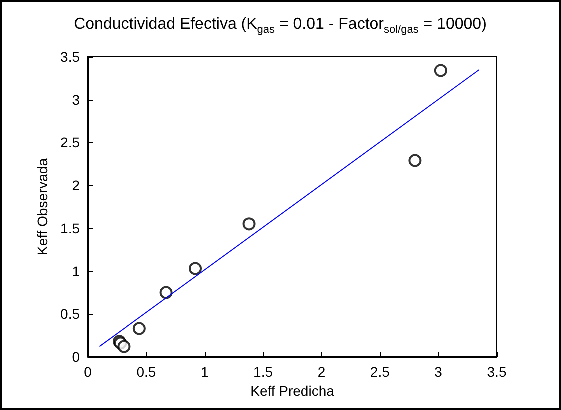 This screenshot has height=410, width=561. Describe the element at coordinates (70, 57) in the screenshot. I see `y-tick-label: 3.5` at that location.